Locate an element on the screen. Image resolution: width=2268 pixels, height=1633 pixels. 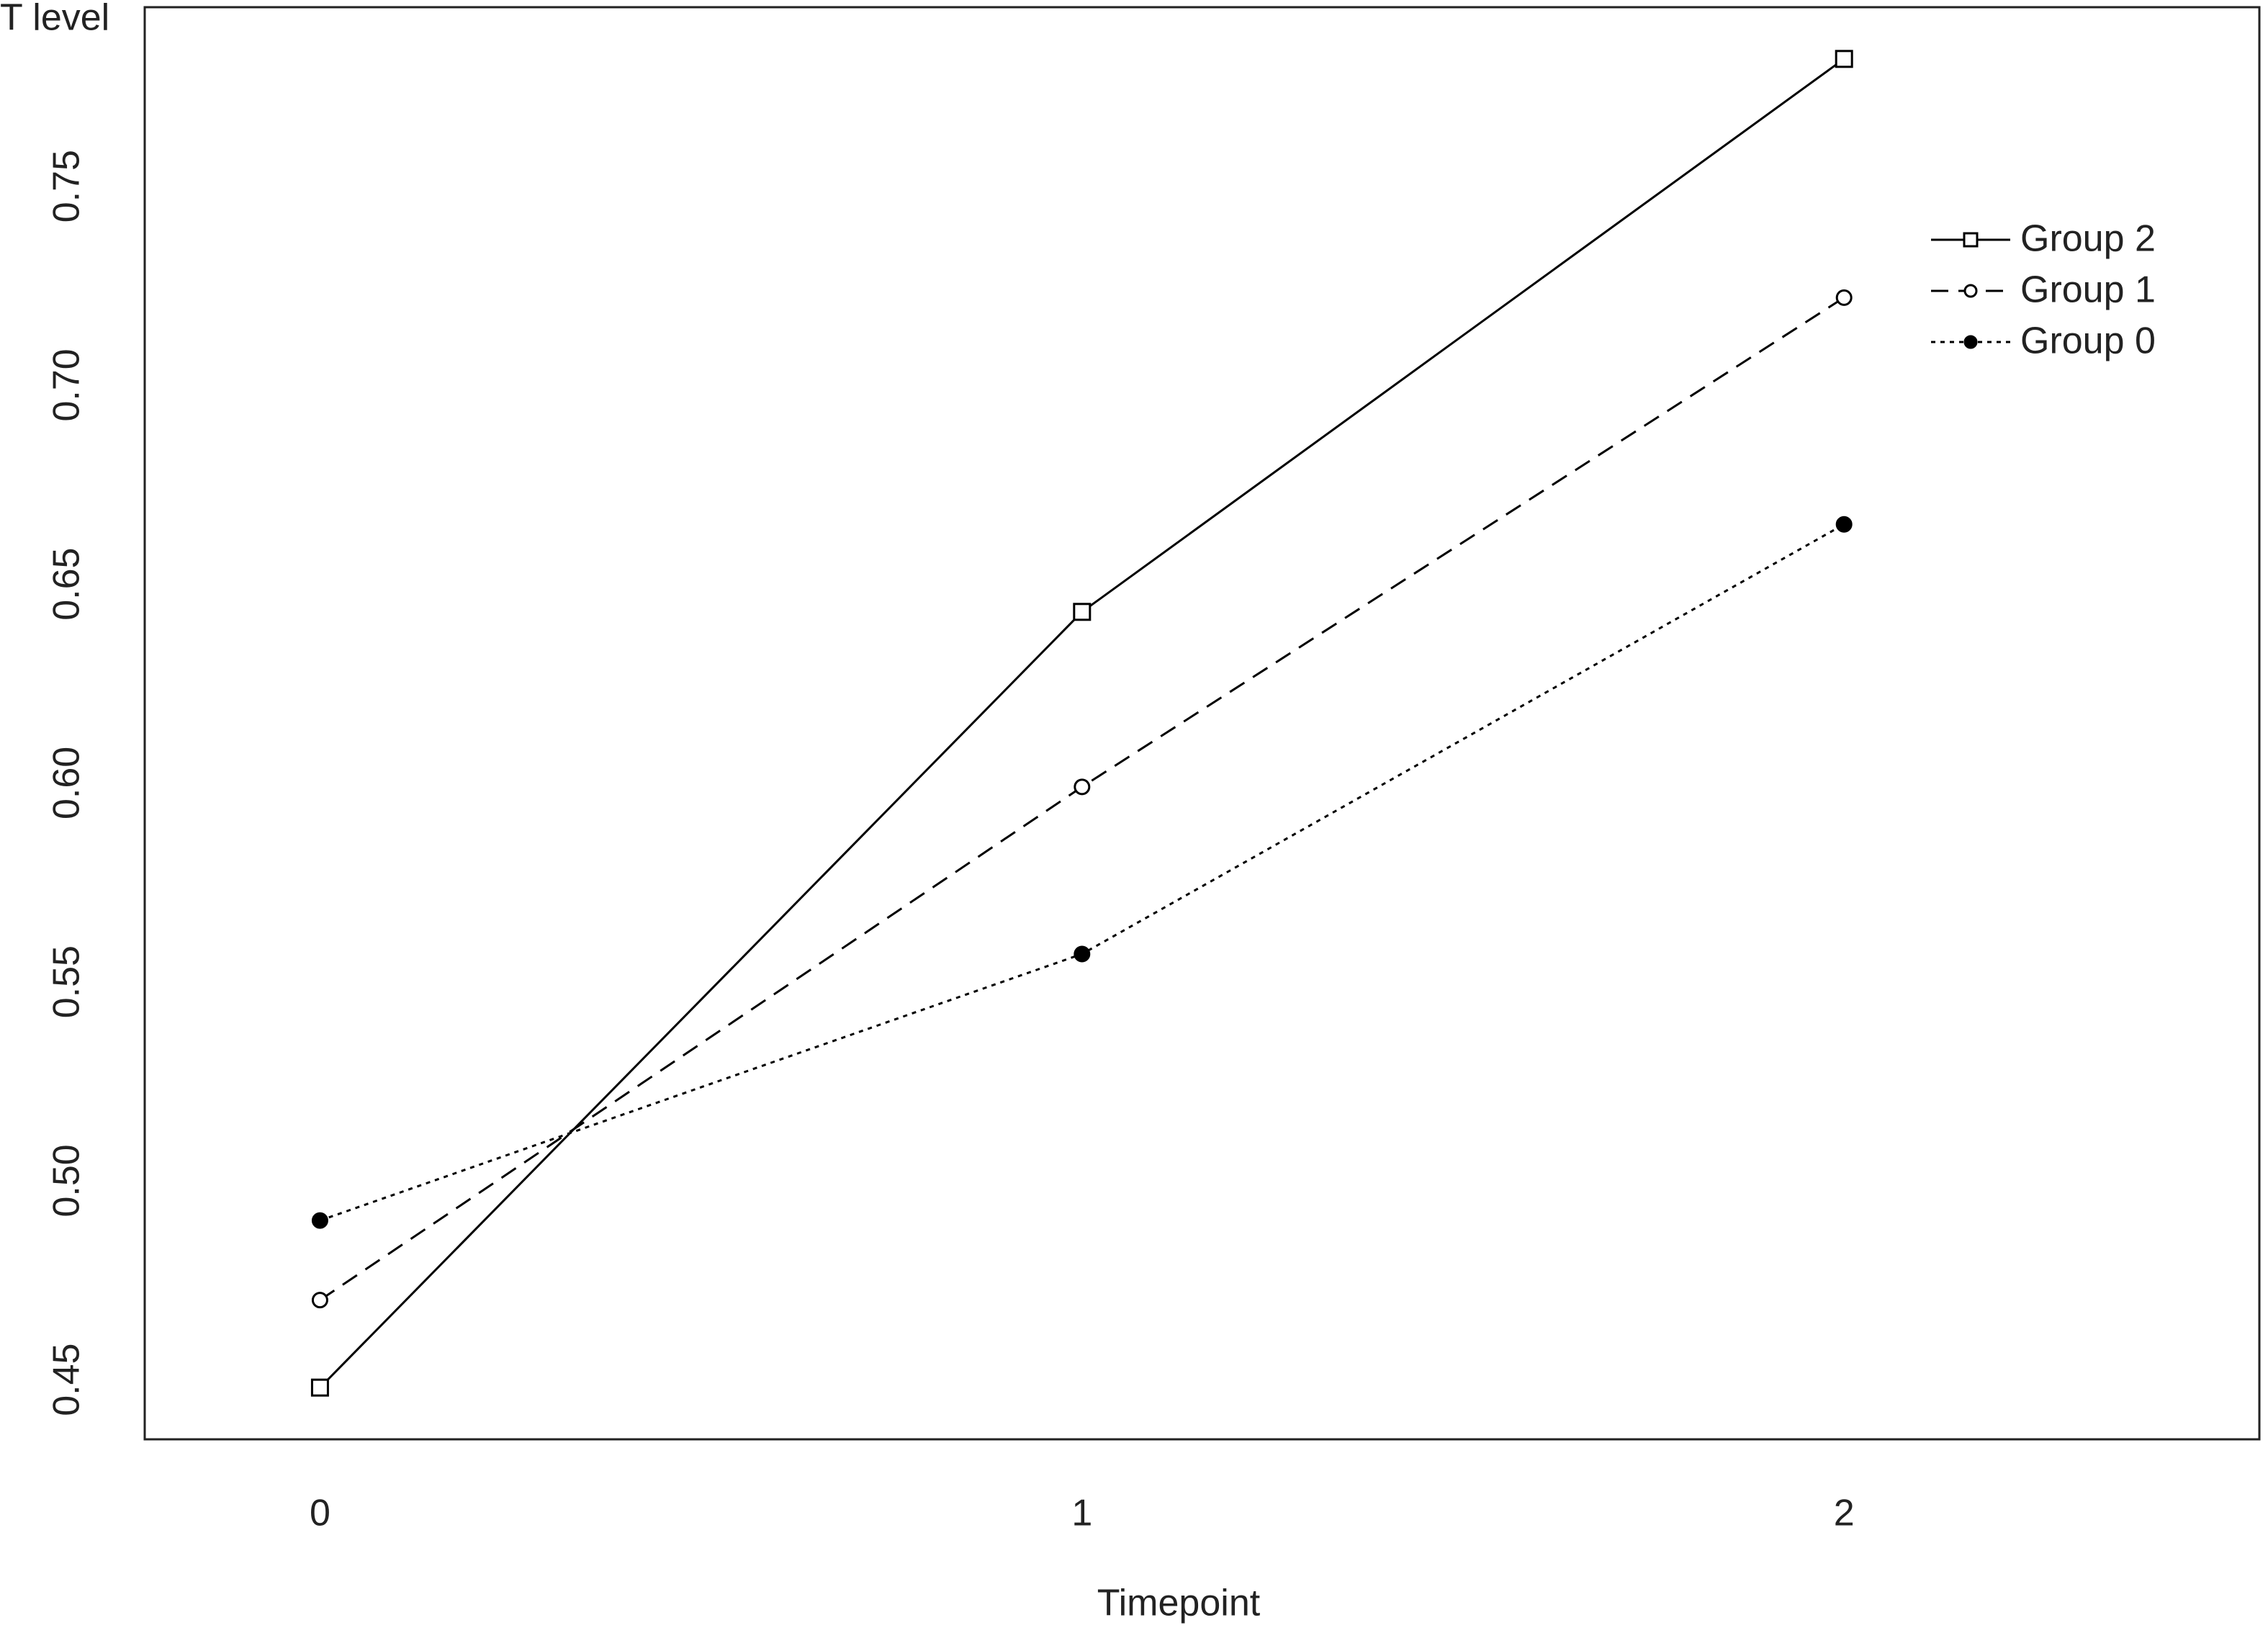
x-tick-label: 0 is located at coordinates (320, 1513).